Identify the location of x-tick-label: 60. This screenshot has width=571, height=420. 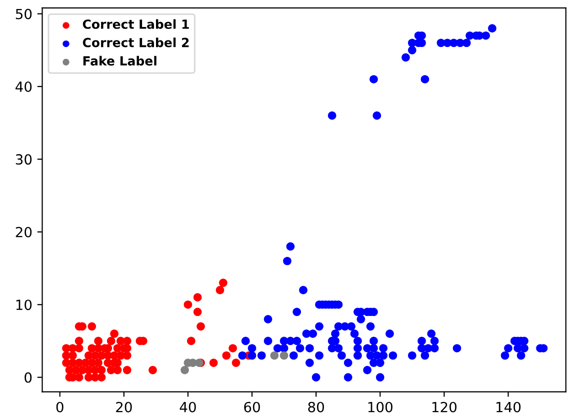
(252, 407).